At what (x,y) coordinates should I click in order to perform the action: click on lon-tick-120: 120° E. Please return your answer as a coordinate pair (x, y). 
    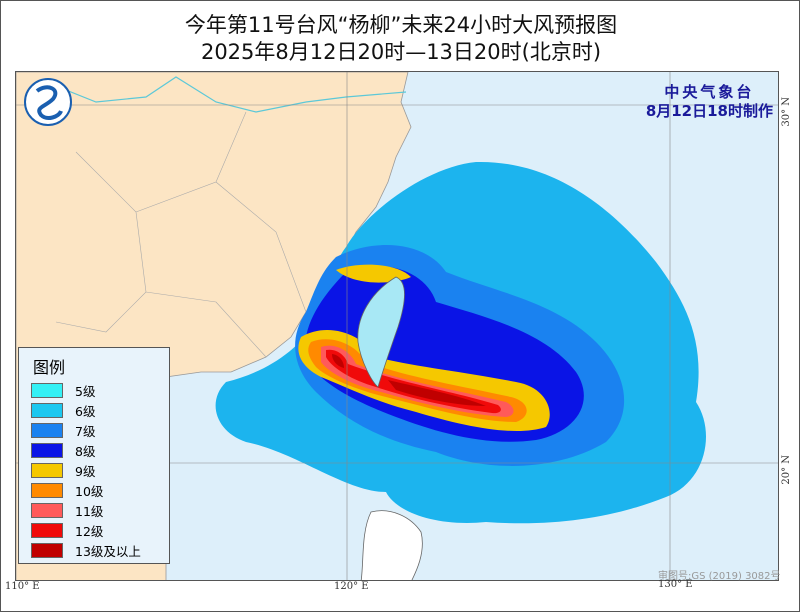
    Looking at the image, I should click on (351, 586).